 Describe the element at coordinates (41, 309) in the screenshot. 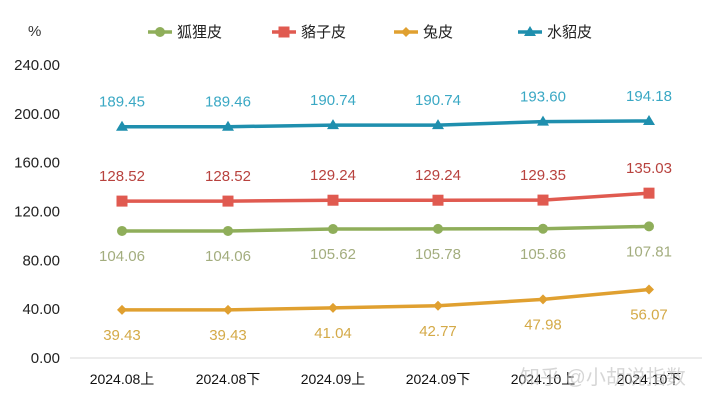

I see `y-tick-label: 40.00` at that location.